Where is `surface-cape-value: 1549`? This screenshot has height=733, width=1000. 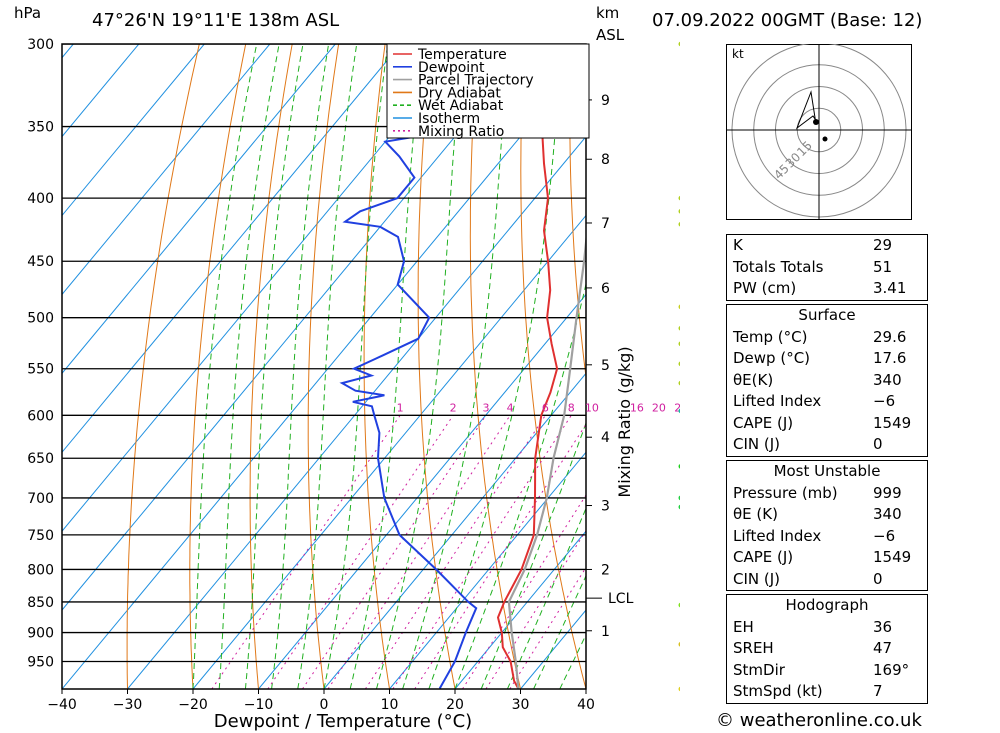
surface-cape-value: 1549 is located at coordinates (892, 422).